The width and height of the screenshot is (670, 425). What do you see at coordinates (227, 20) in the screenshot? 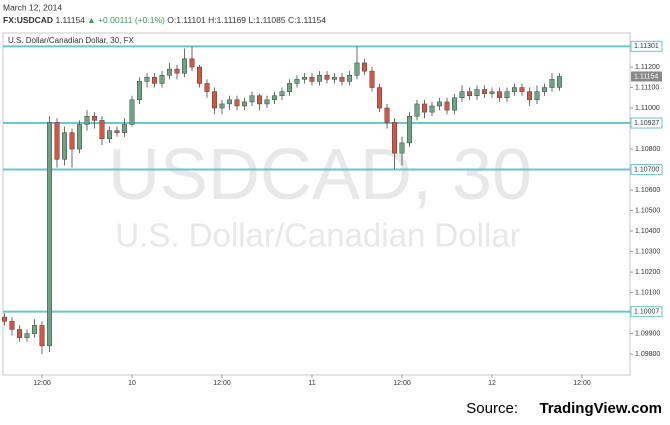
I see `high: H:1.11169` at bounding box center [227, 20].